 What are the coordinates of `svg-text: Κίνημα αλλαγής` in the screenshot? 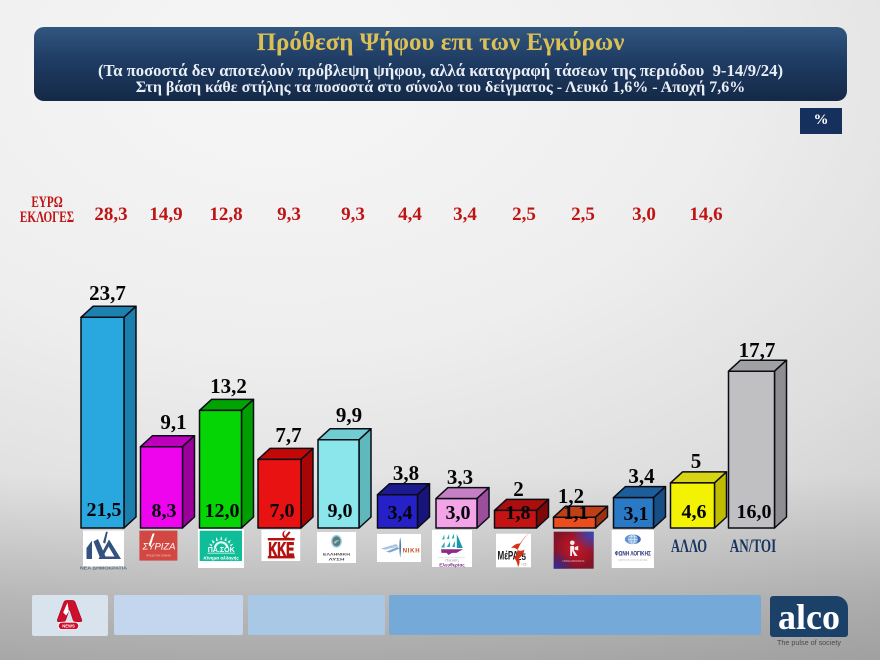 It's located at (221, 558).